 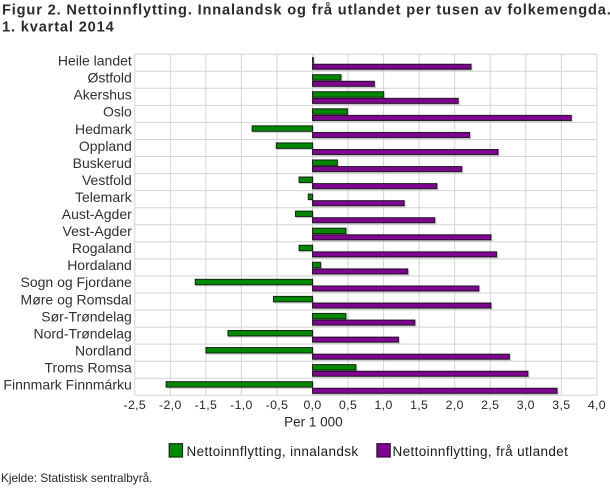 What do you see at coordinates (103, 350) in the screenshot?
I see `svg-text: Nordland` at bounding box center [103, 350].